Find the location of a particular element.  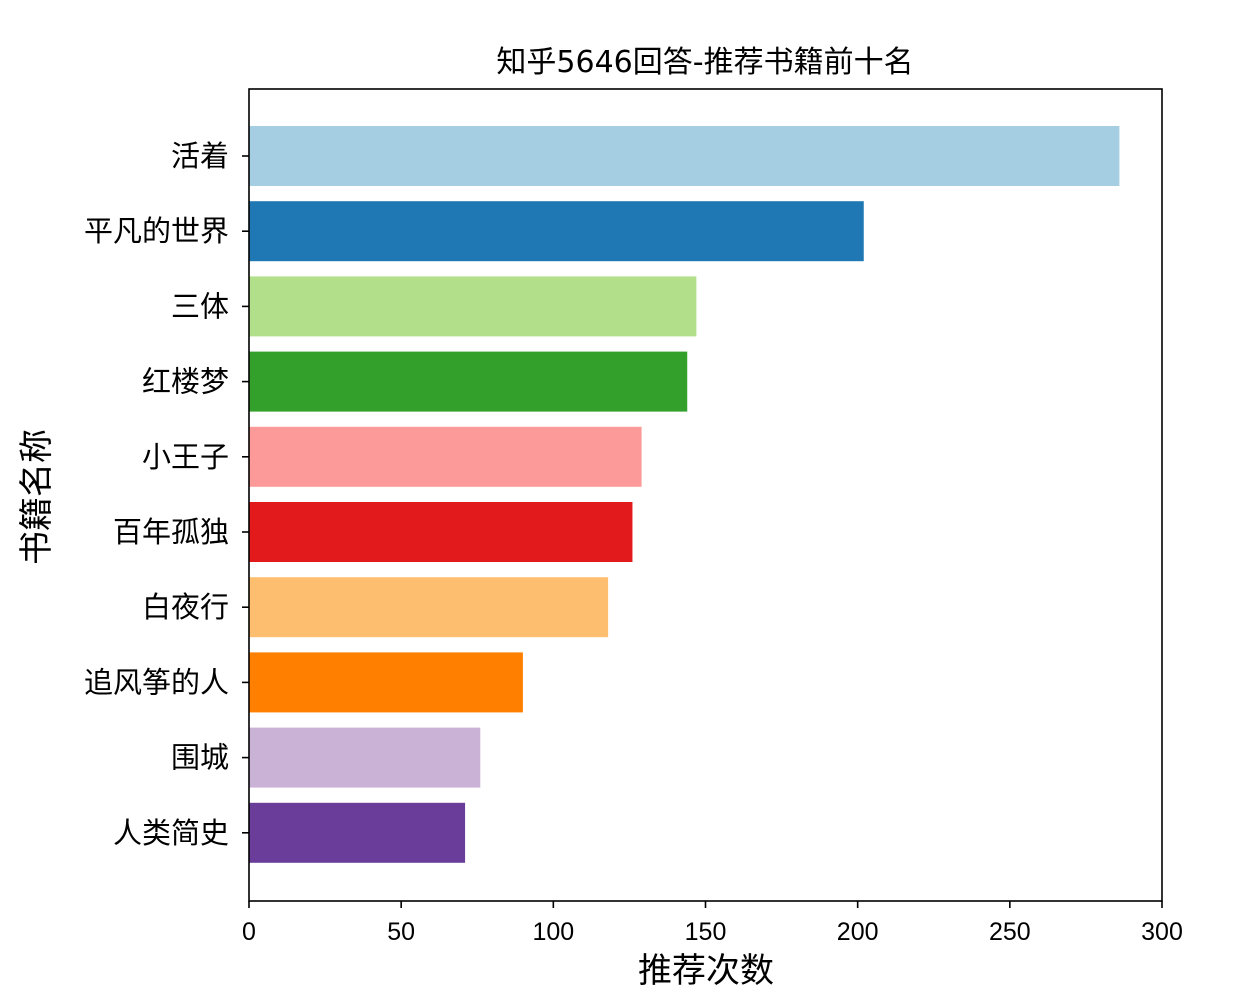

y-tick-label: 围城 is located at coordinates (200, 758).